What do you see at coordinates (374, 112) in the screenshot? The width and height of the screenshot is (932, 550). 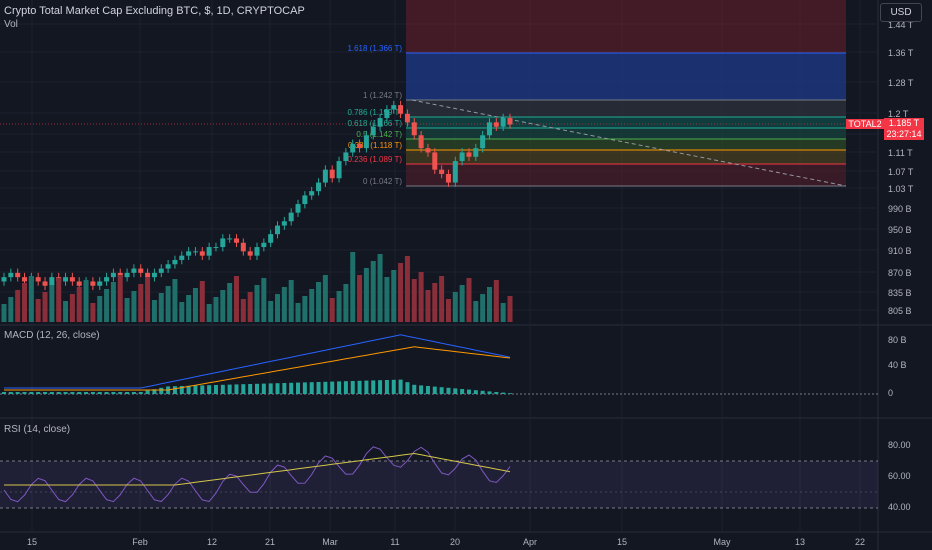 I see `fib-level-label: 0.786 (1.199 T)` at bounding box center [374, 112].